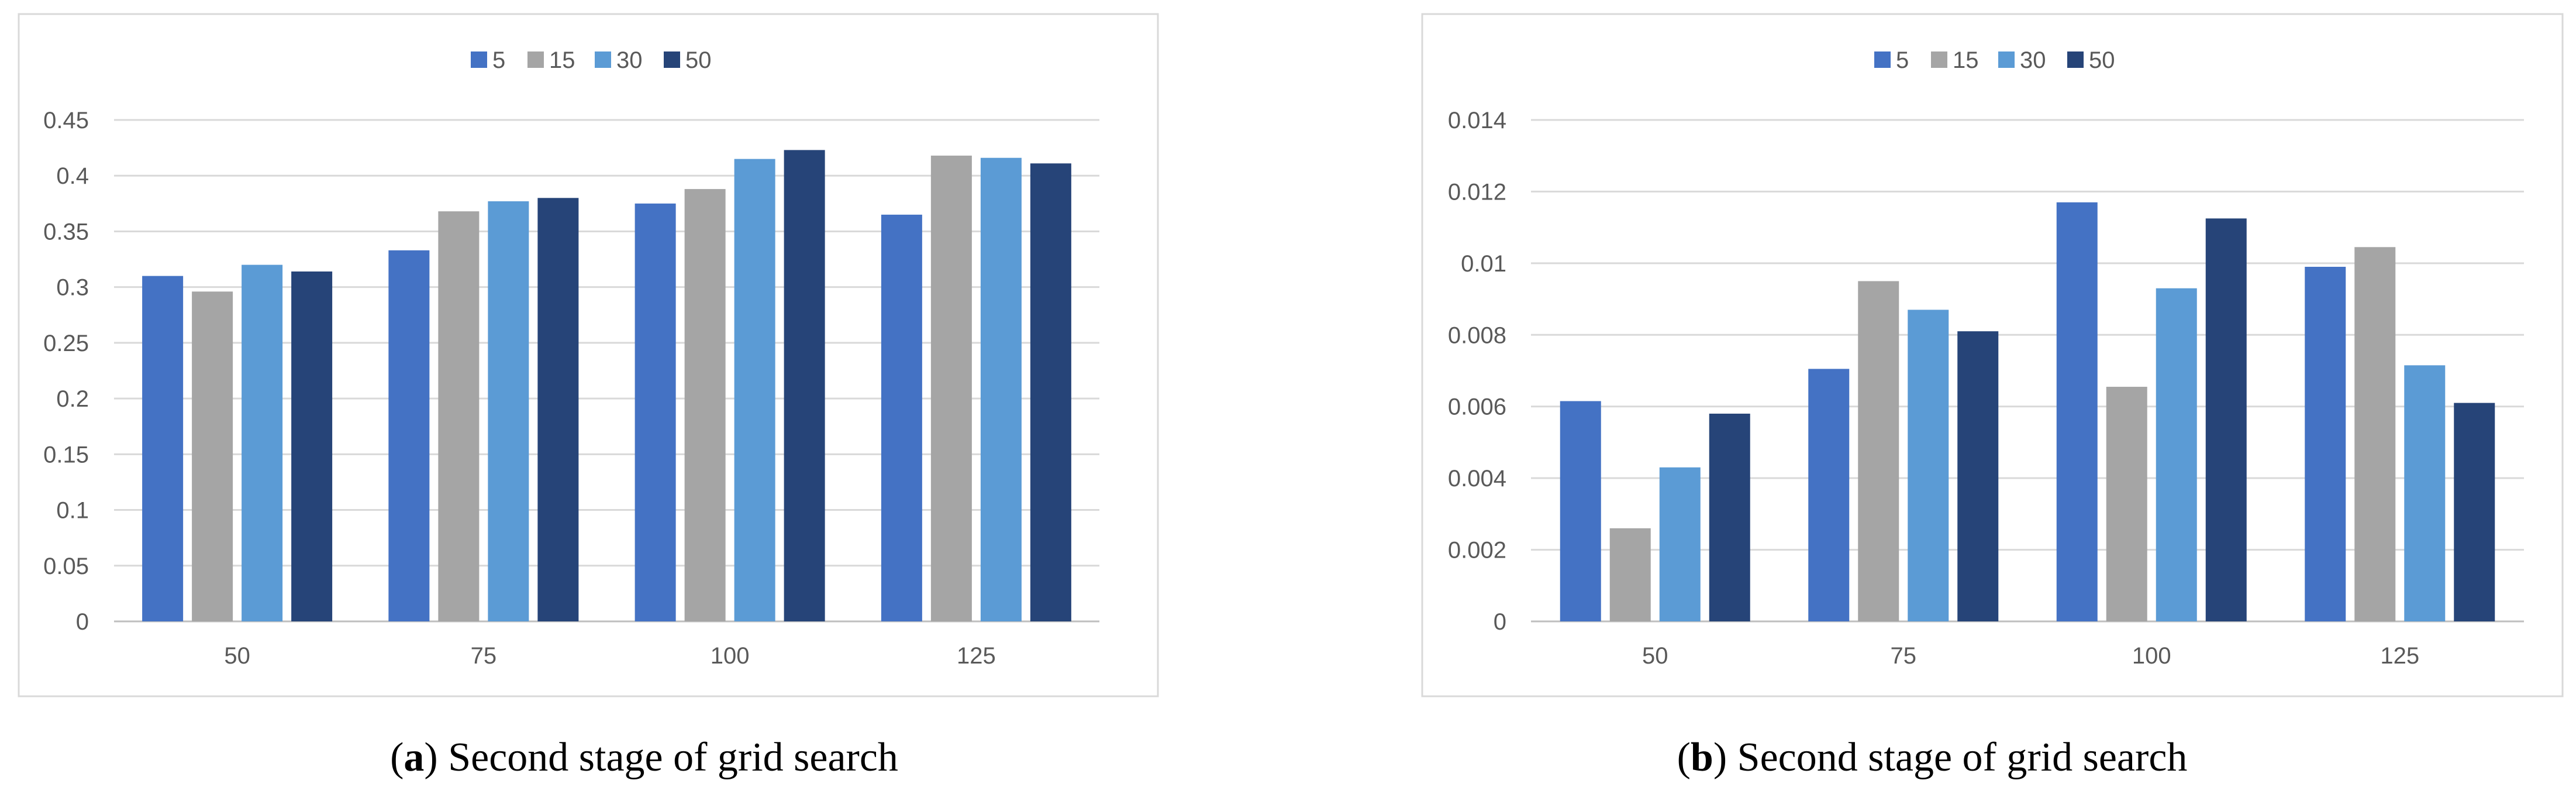  What do you see at coordinates (66, 455) in the screenshot?
I see `chart-a-y-tick-label: 0.15` at bounding box center [66, 455].